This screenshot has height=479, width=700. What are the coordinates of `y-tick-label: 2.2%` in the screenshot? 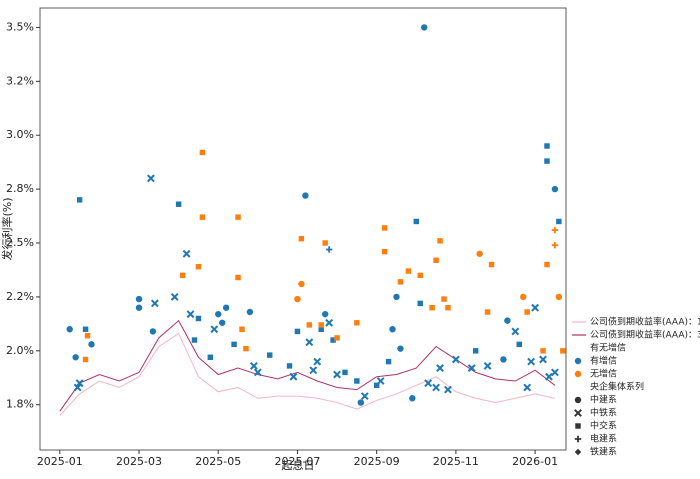 It's located at (20, 296).